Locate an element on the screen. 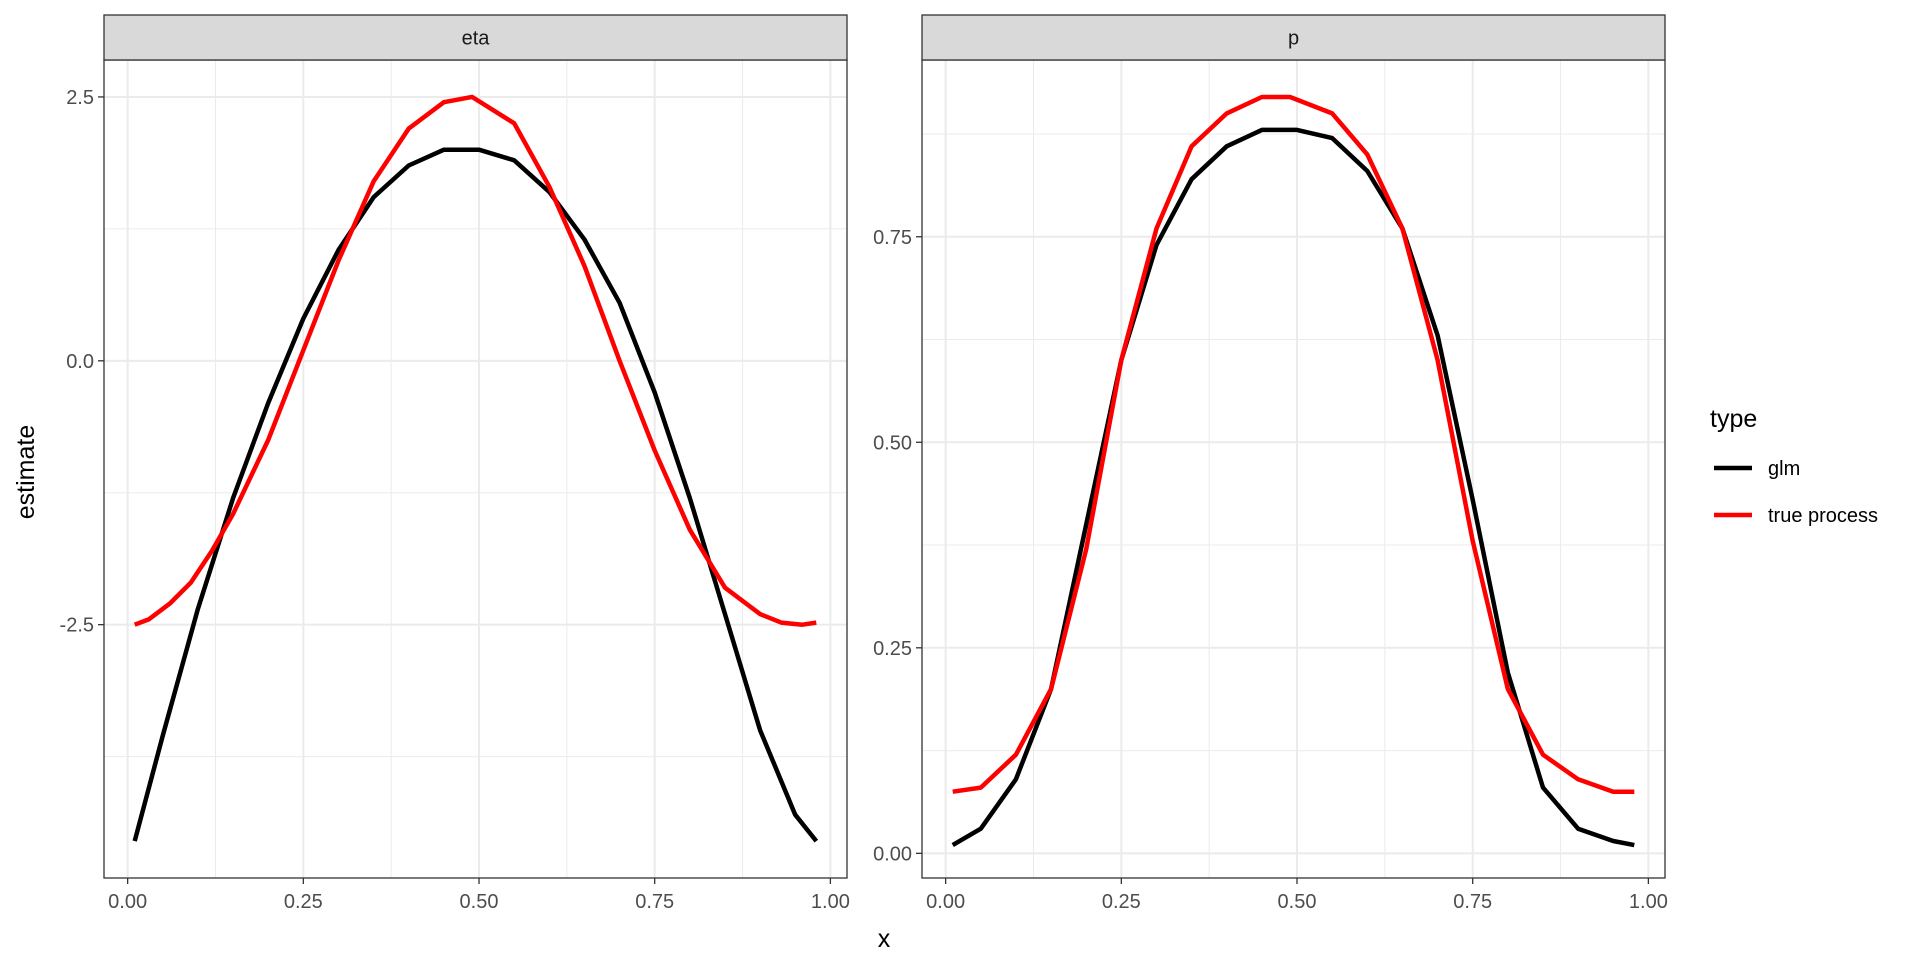 The image size is (1920, 960). y-tick-label: 0.0 is located at coordinates (80, 362).